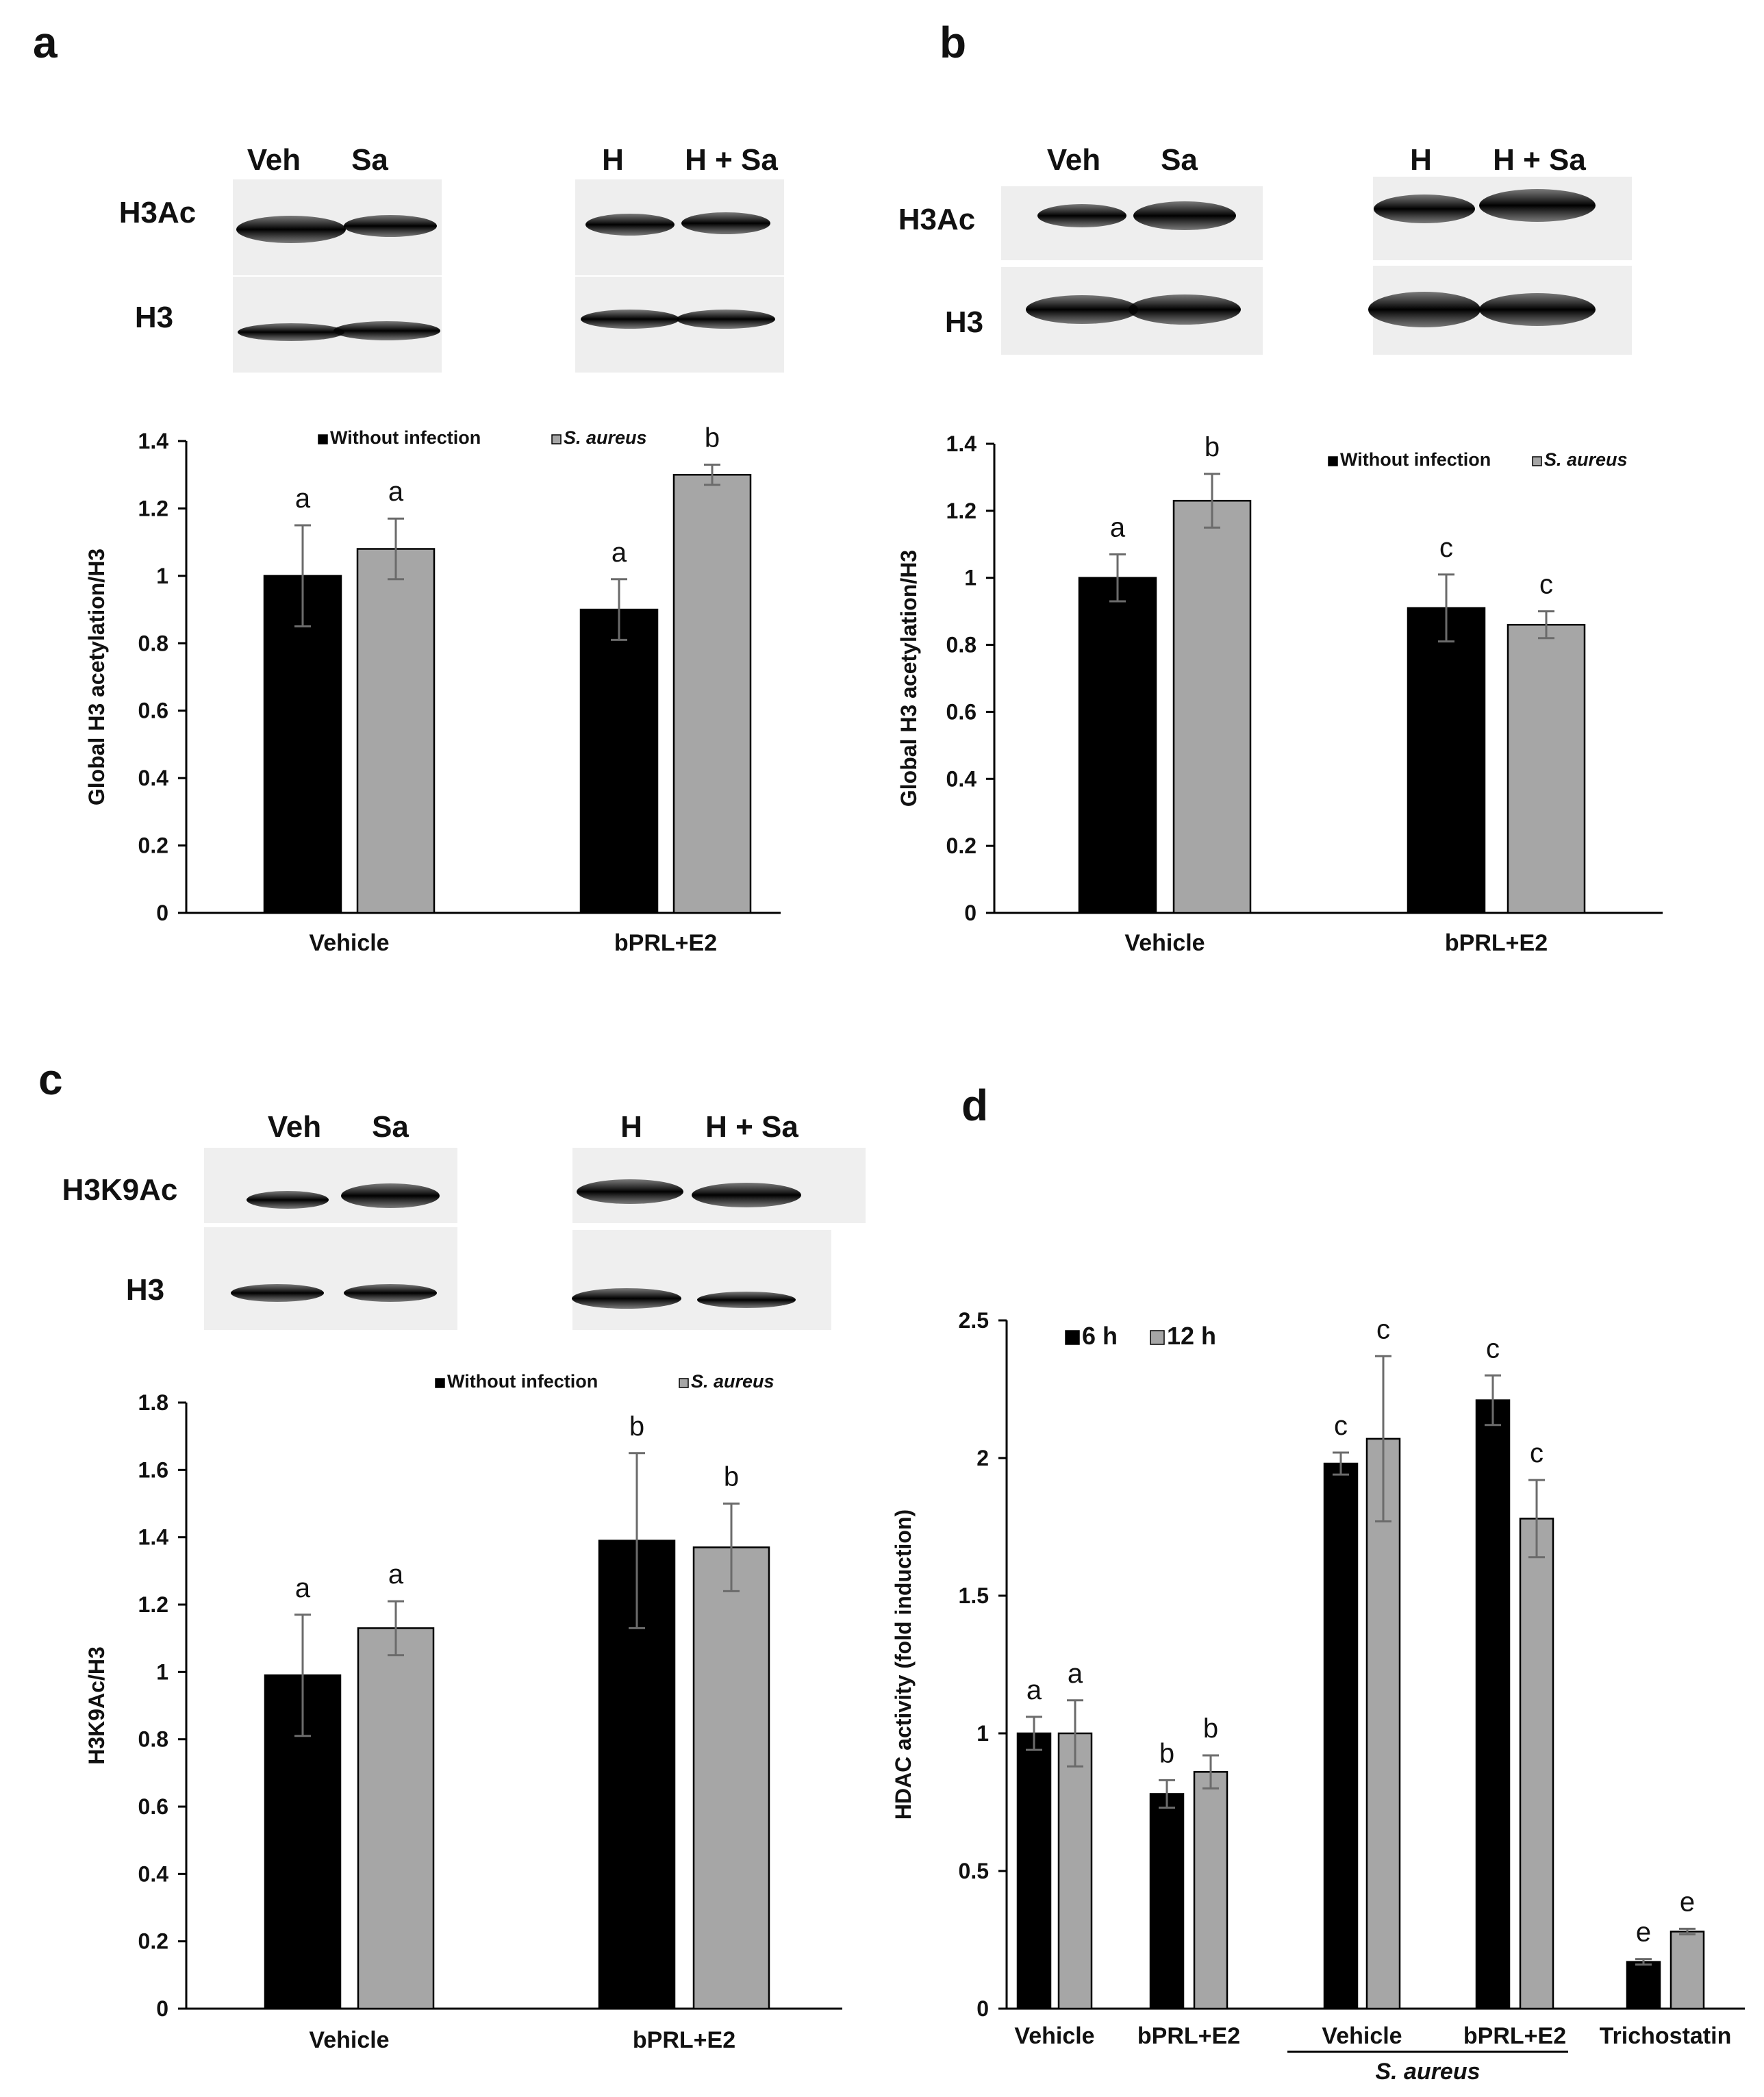 The height and width of the screenshot is (2097, 1764). What do you see at coordinates (974, 1105) in the screenshot?
I see `panel-letter-d: d` at bounding box center [974, 1105].